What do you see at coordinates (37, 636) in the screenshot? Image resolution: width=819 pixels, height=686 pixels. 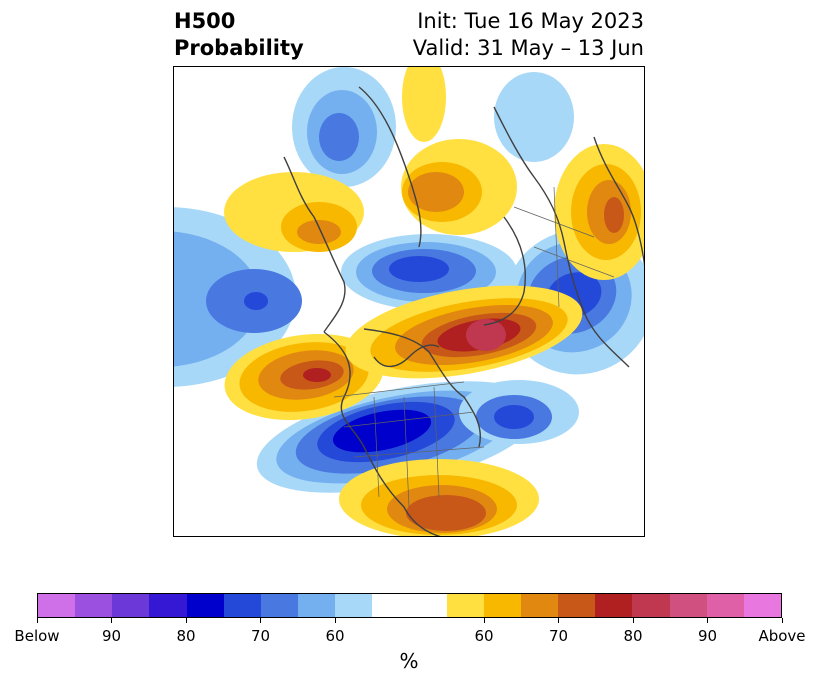 I see `colorbar-tick-label: Below` at bounding box center [37, 636].